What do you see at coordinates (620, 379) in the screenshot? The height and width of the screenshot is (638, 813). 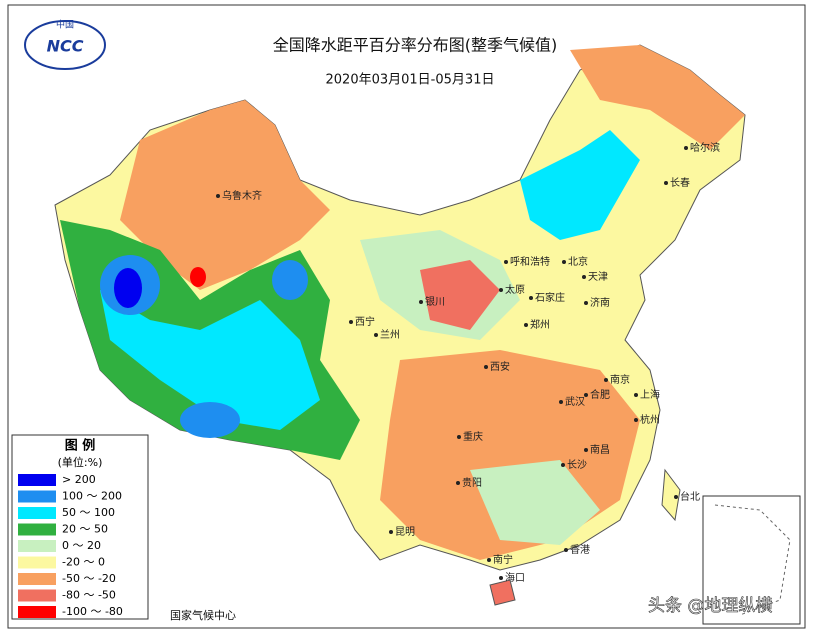 I see `city-label: 南京` at bounding box center [620, 379].